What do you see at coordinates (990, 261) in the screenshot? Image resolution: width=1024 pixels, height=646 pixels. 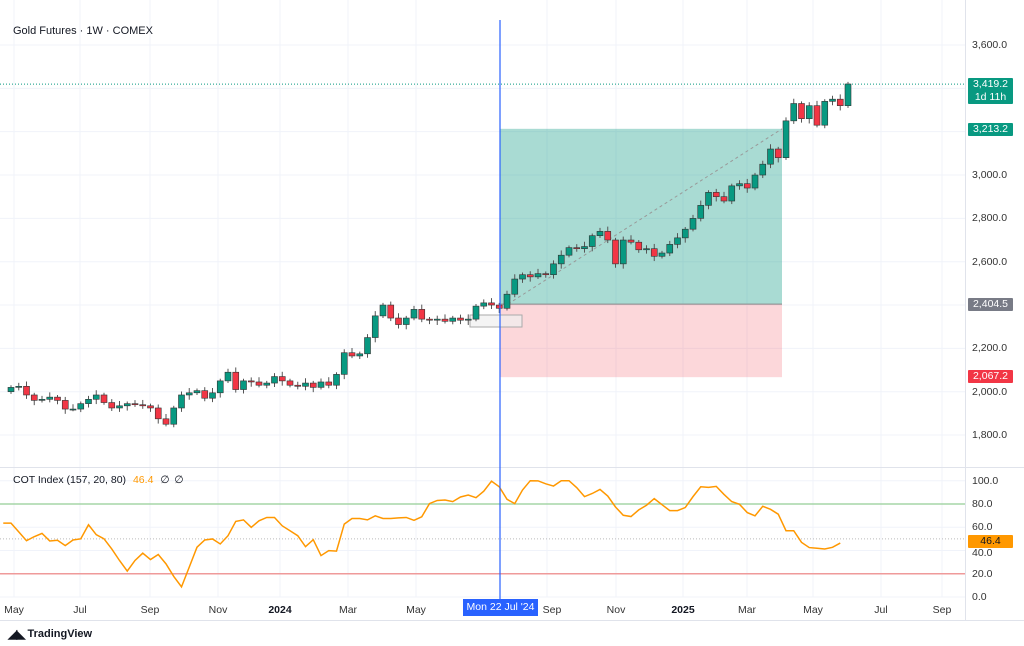 I see `price-axis-label: 2,600.0` at bounding box center [990, 261].